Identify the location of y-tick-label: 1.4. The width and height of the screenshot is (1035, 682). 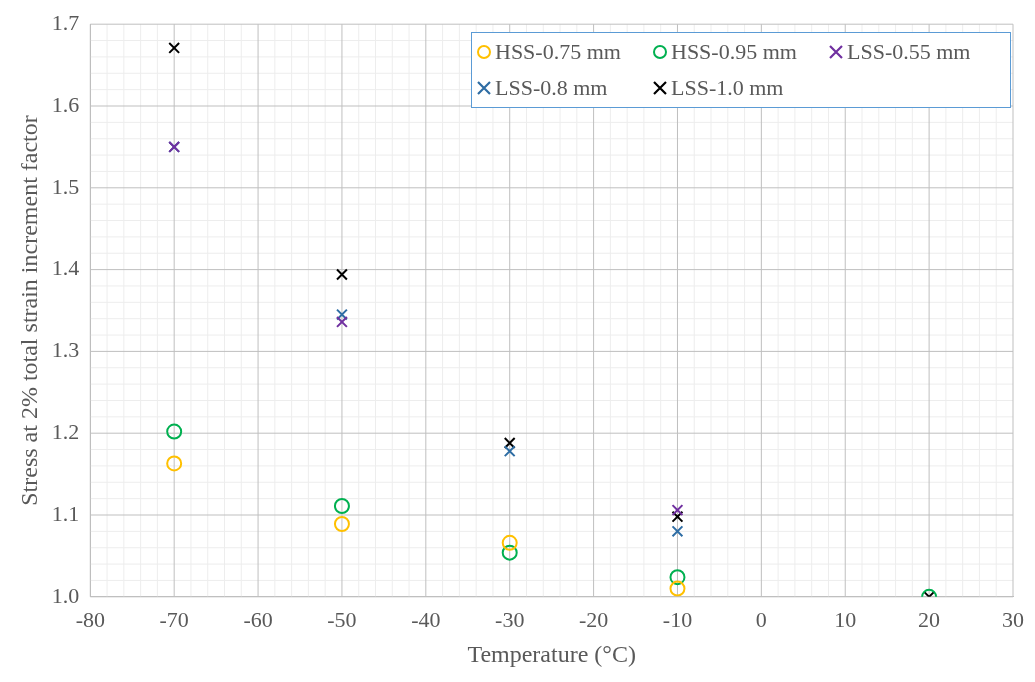
(65, 268).